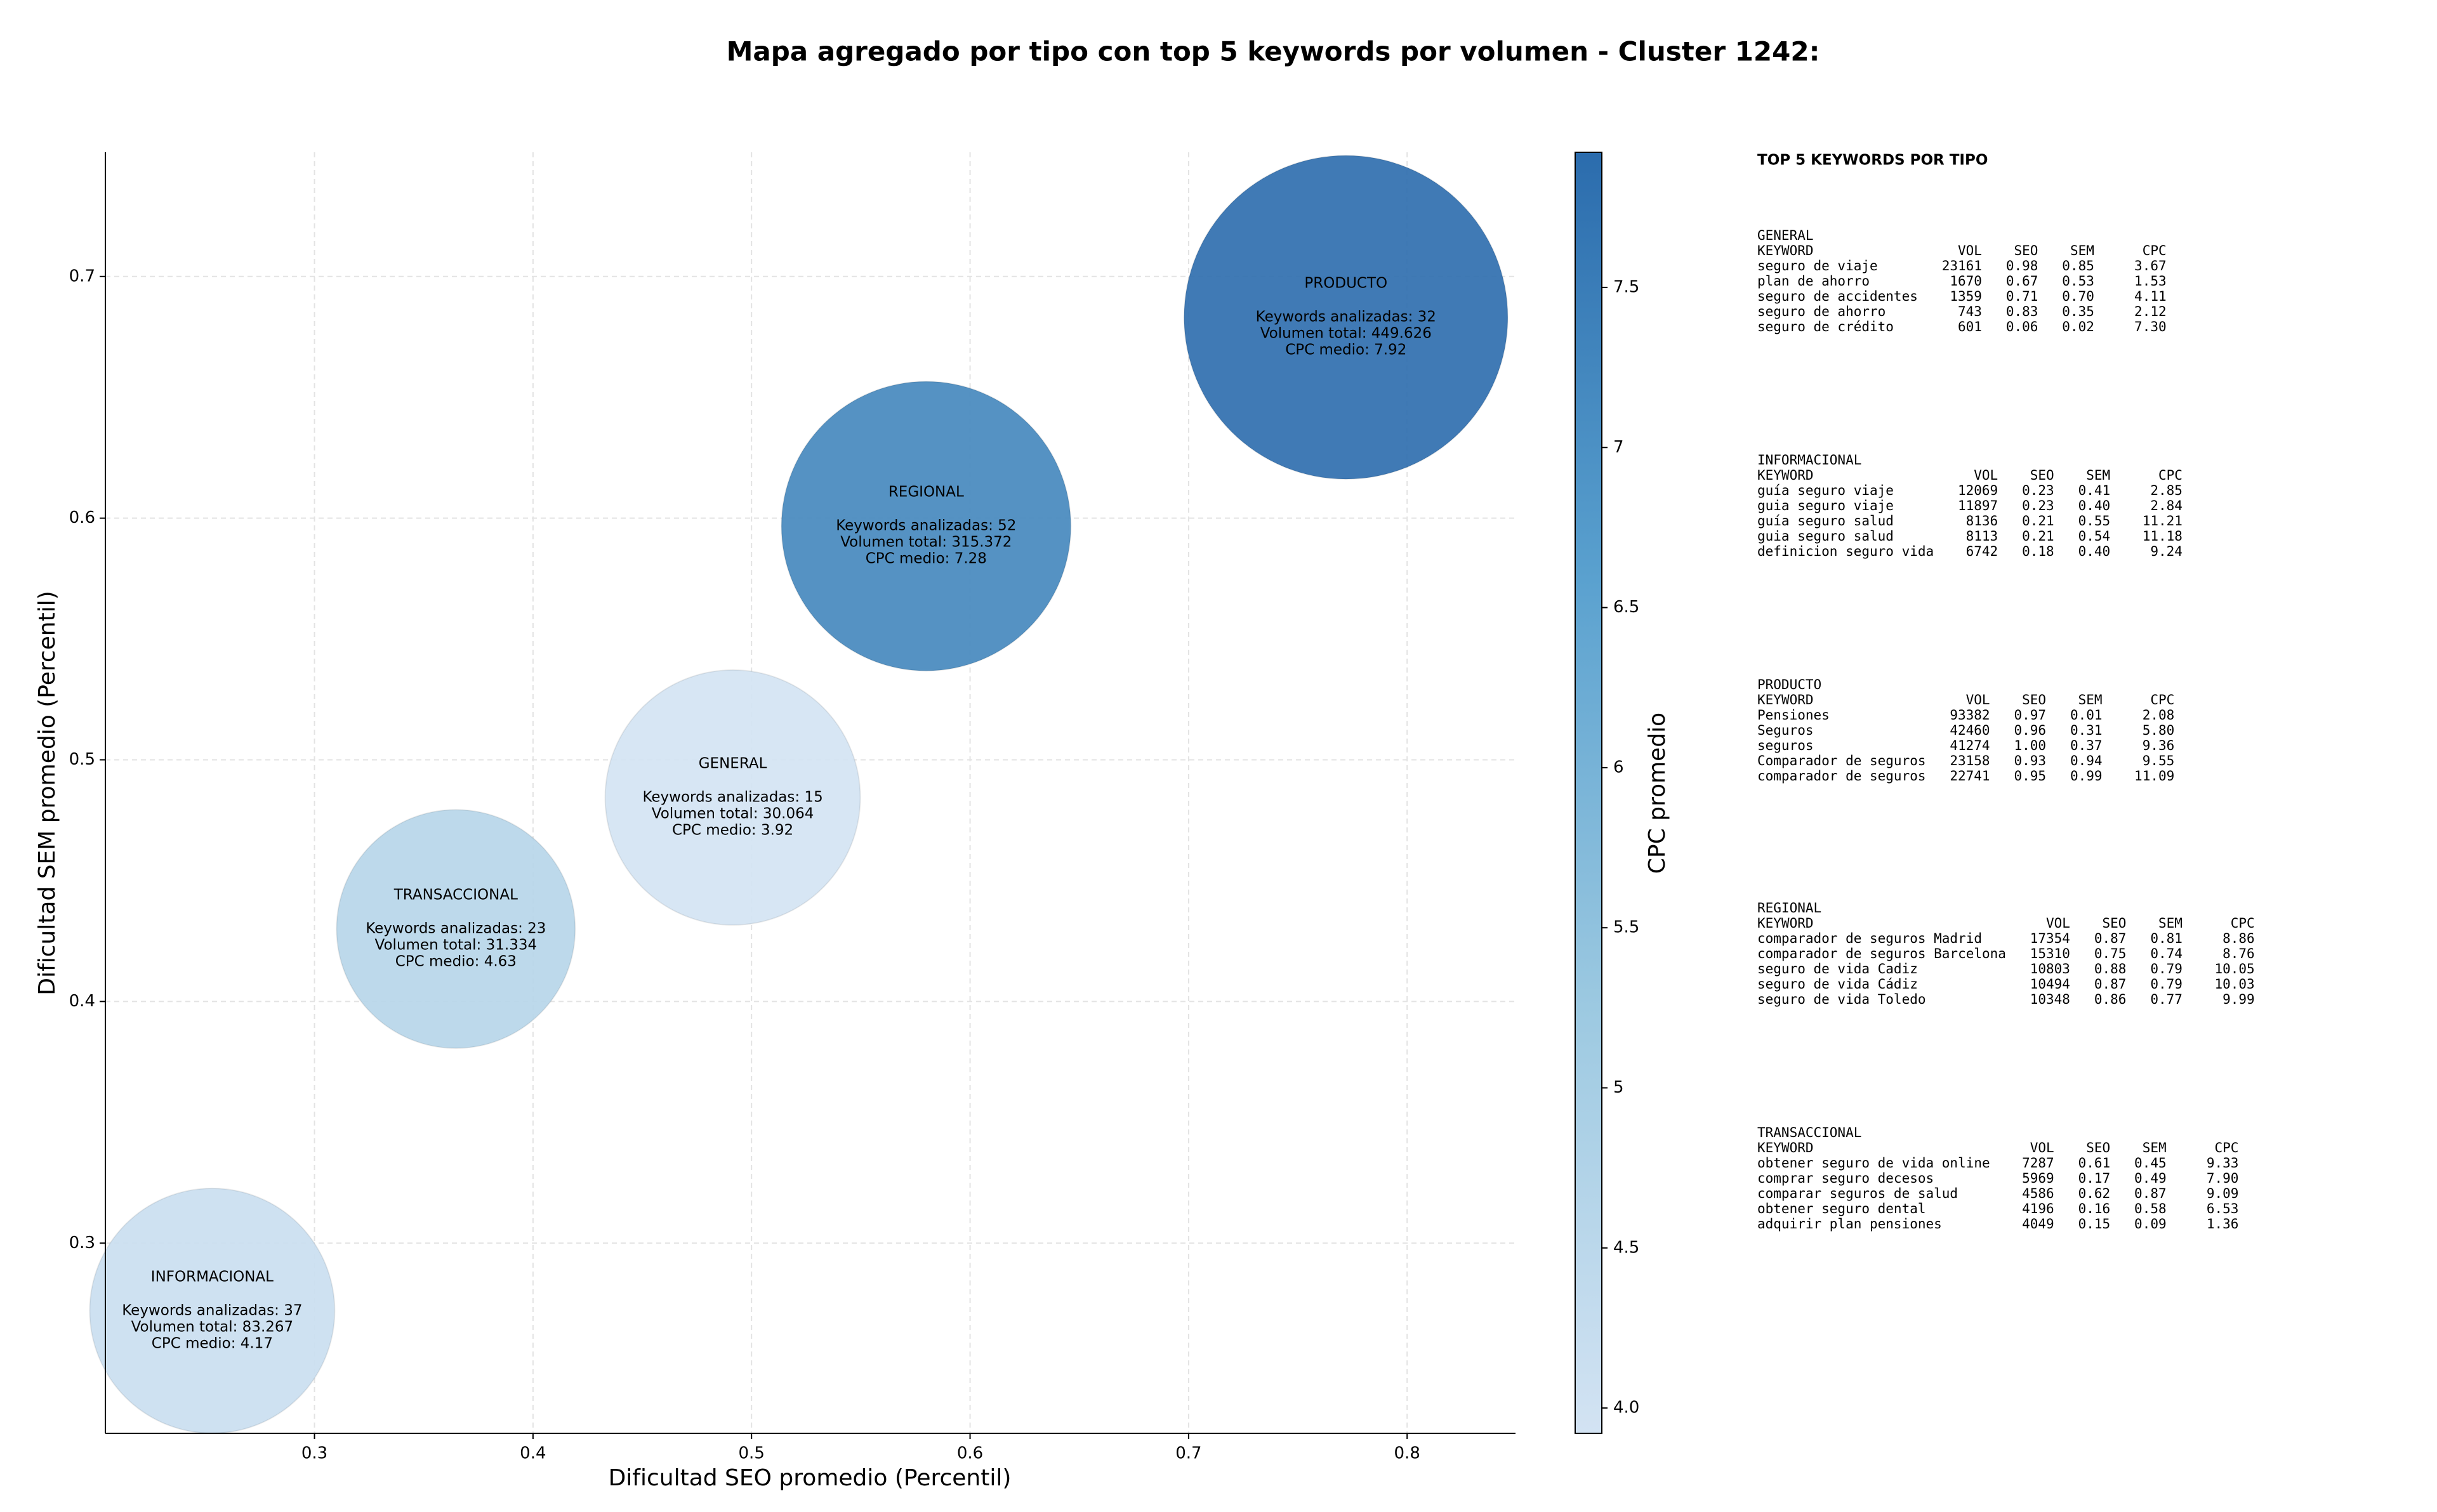 The image size is (2437, 1512). What do you see at coordinates (1982, 537) in the screenshot?
I see `table-cell: 8113` at bounding box center [1982, 537].